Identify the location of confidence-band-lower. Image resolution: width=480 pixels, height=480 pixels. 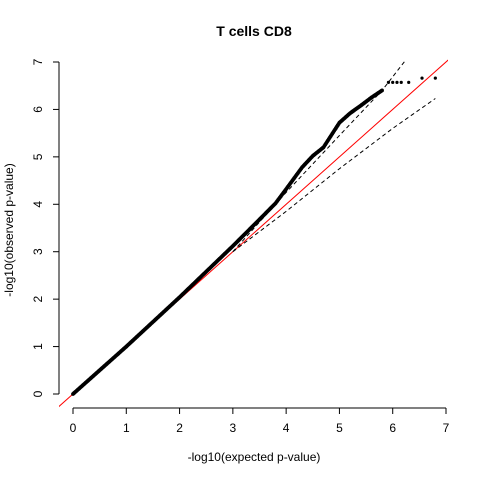
(334, 175).